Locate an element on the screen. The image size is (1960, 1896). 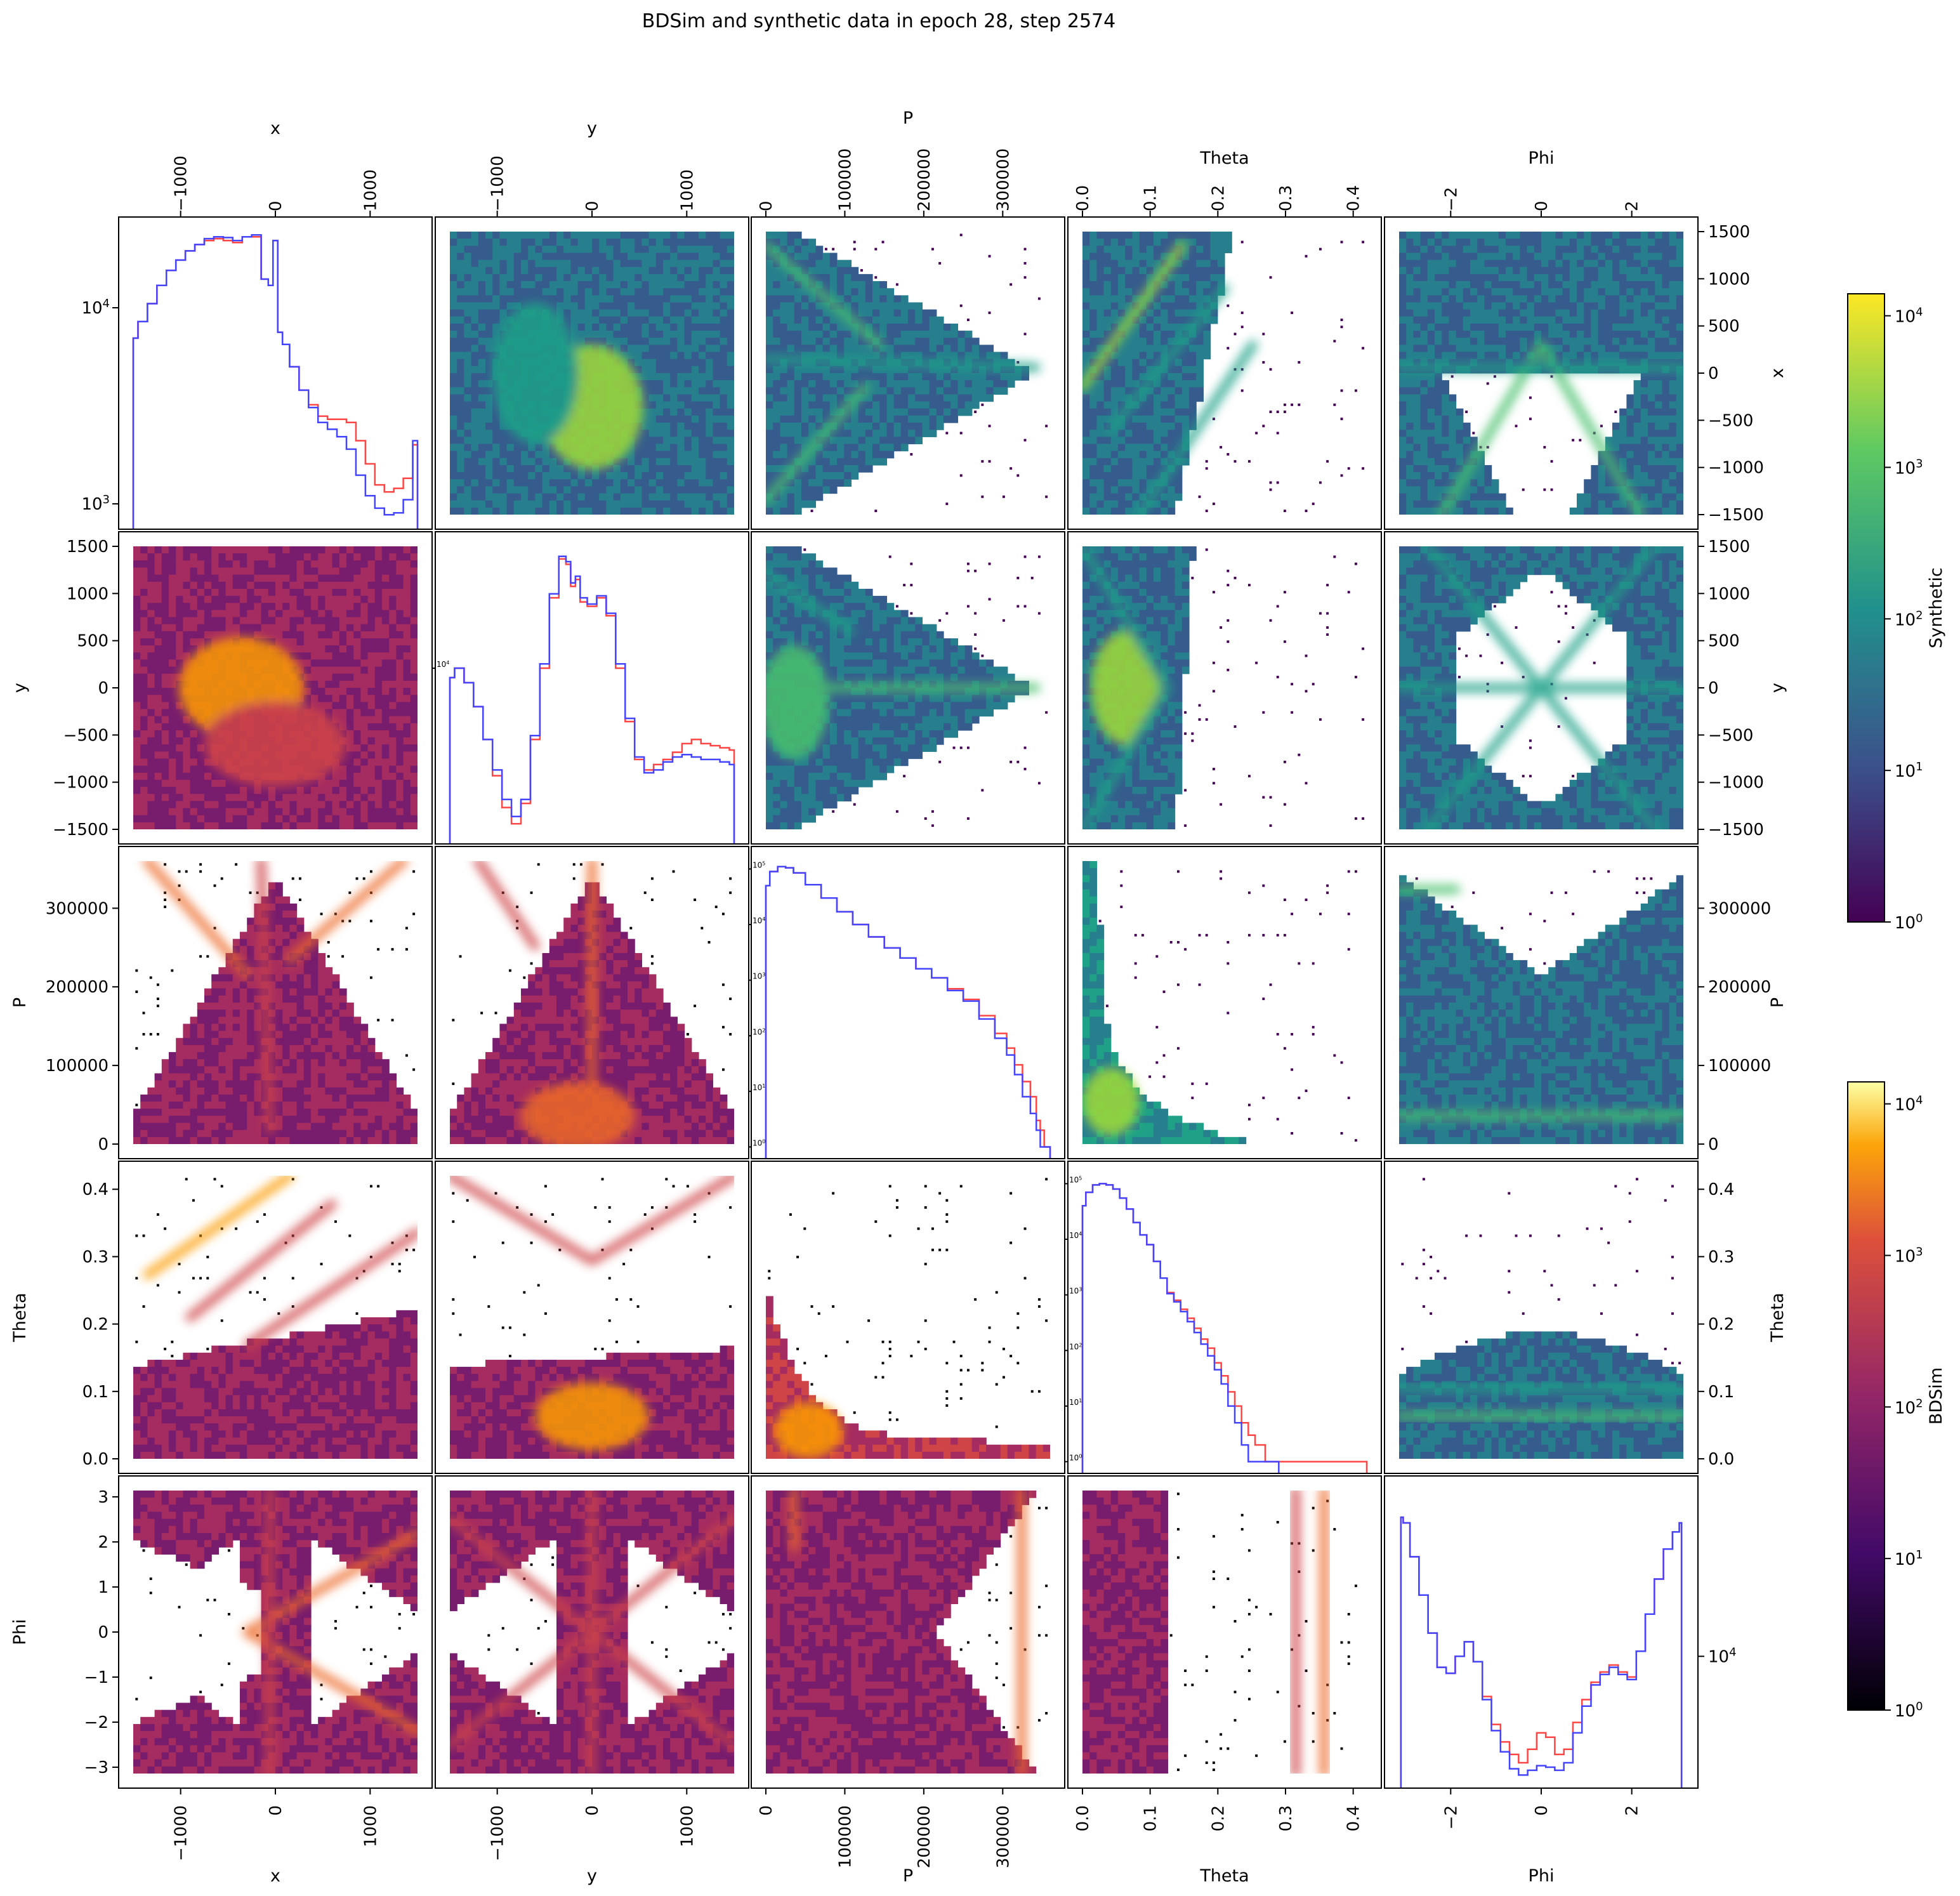
top-xtick-label: 0.2 is located at coordinates (1218, 198).